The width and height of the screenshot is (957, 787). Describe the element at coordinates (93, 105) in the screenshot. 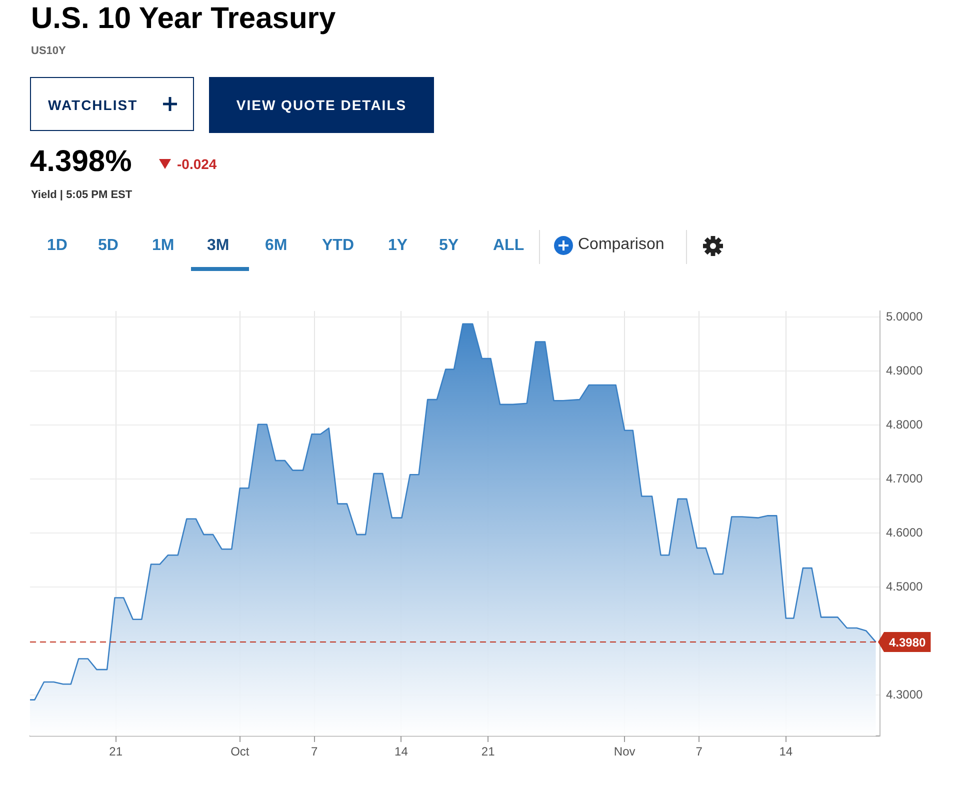

I see `text: WATCHLIST` at that location.